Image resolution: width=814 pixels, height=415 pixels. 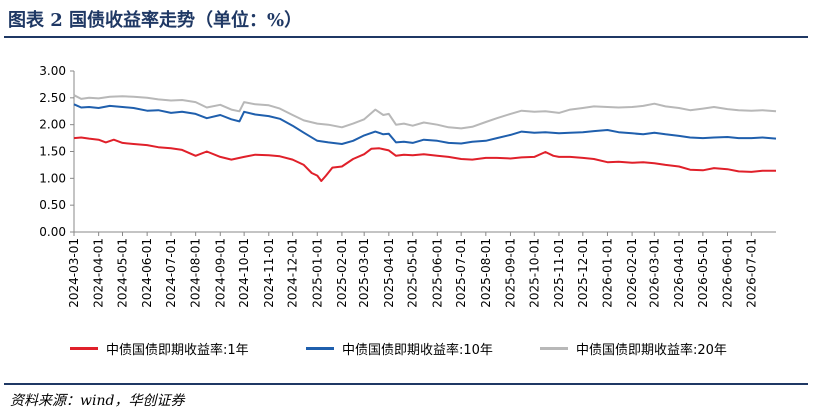 I want to click on x-tick-label: 2026-01-01, so click(x=607, y=273).